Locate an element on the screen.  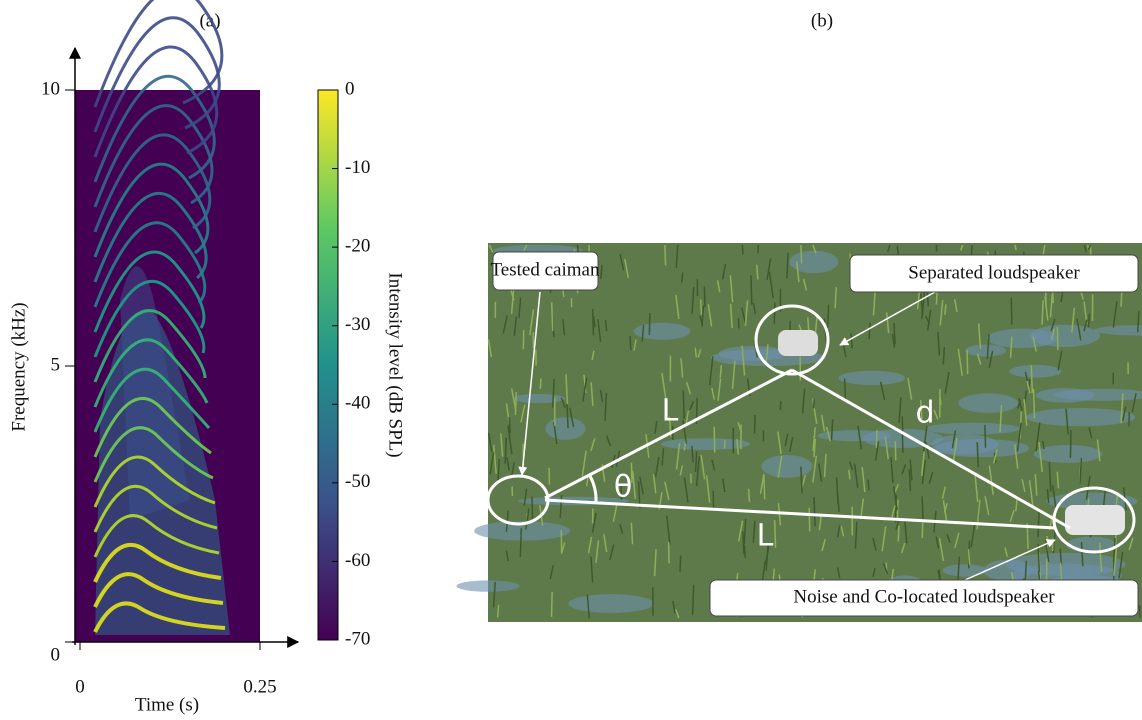
colorbar-tick-label: -70 is located at coordinates (357, 638).